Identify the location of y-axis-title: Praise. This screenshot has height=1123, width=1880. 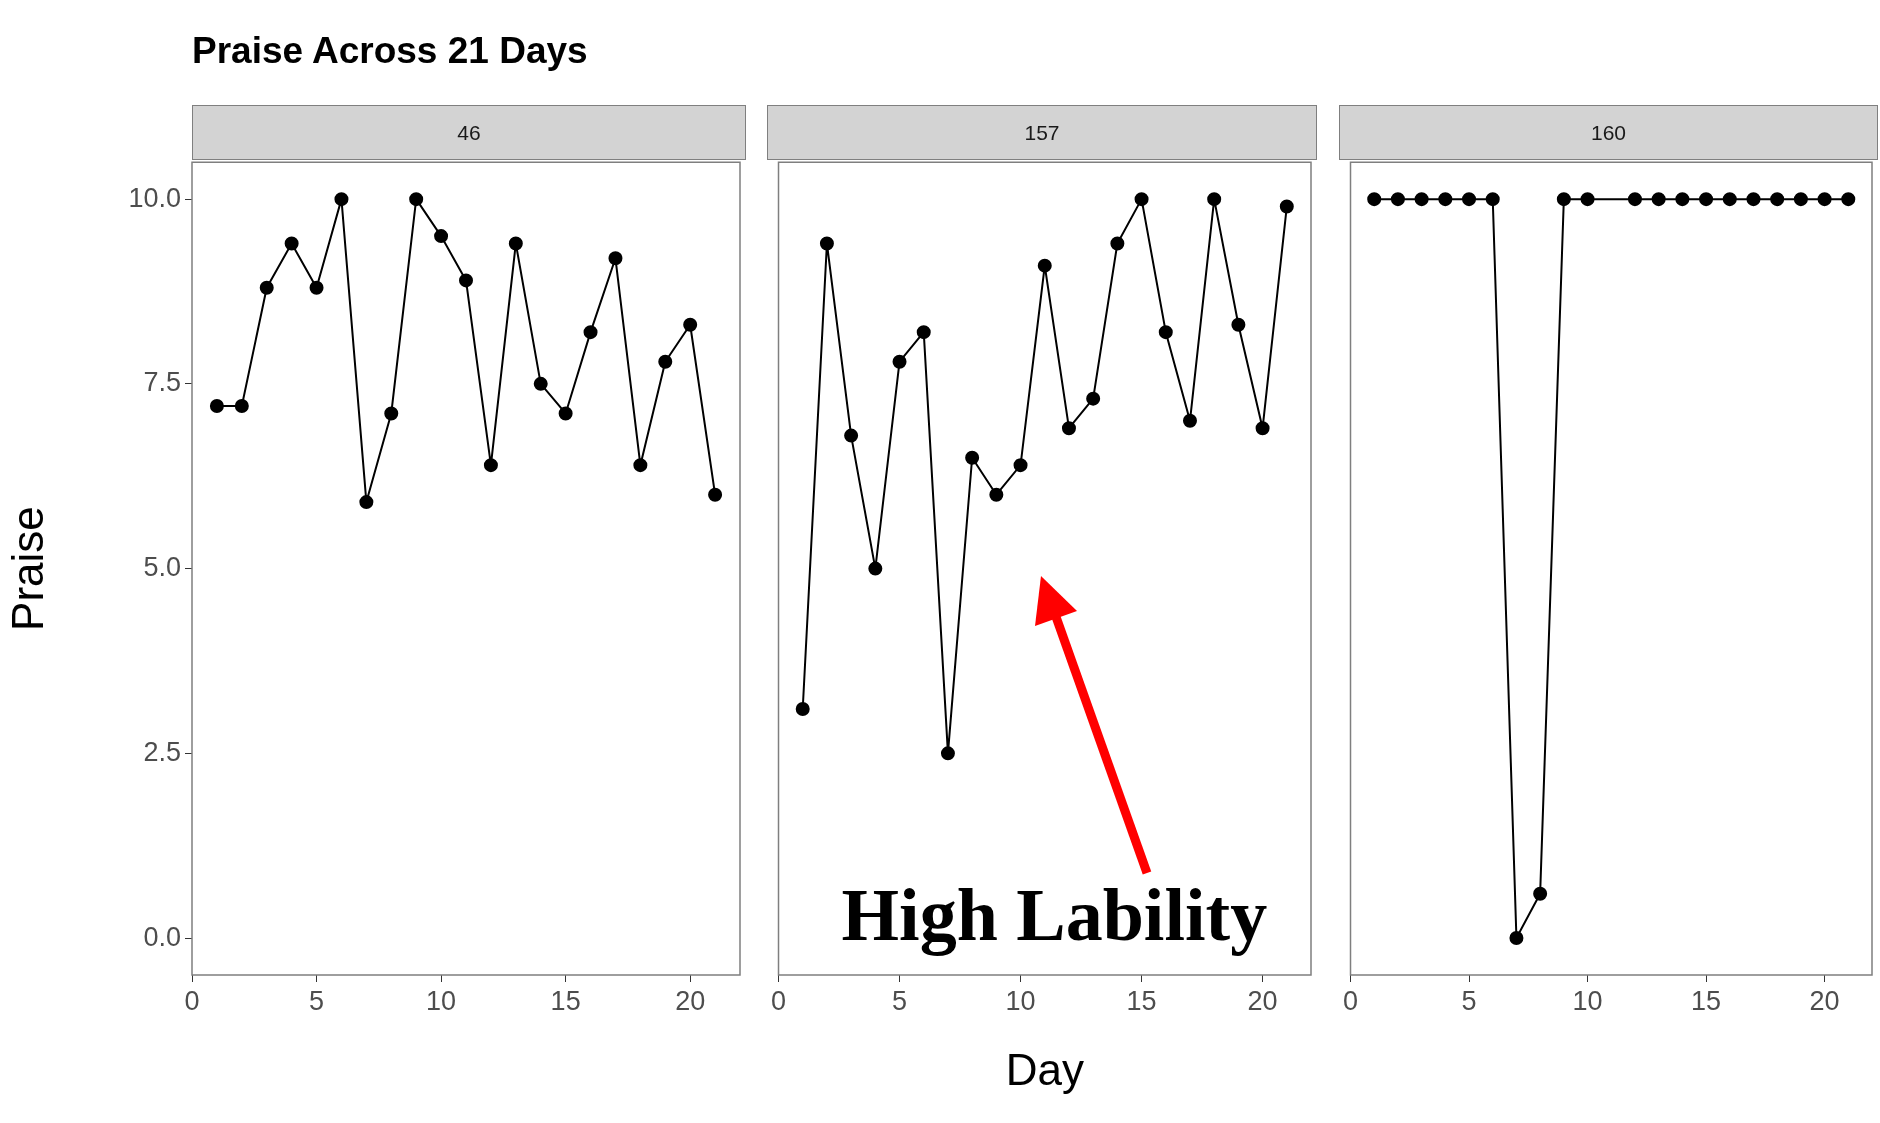
(27, 568).